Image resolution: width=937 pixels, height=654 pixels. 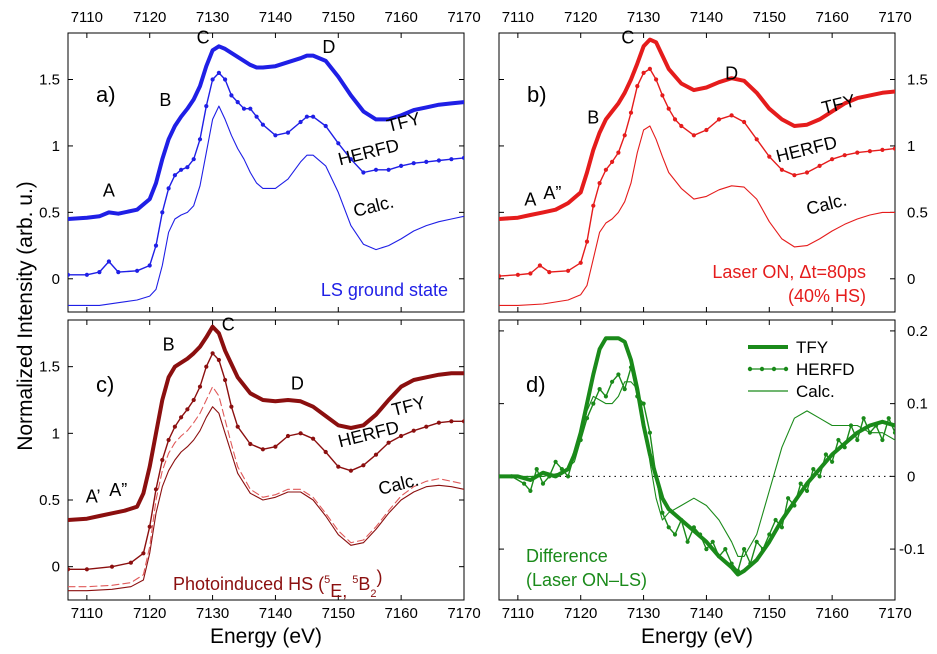 What do you see at coordinates (278, 584) in the screenshot?
I see `annotation-text: Photoinduced HS (5E, 5B2)` at bounding box center [278, 584].